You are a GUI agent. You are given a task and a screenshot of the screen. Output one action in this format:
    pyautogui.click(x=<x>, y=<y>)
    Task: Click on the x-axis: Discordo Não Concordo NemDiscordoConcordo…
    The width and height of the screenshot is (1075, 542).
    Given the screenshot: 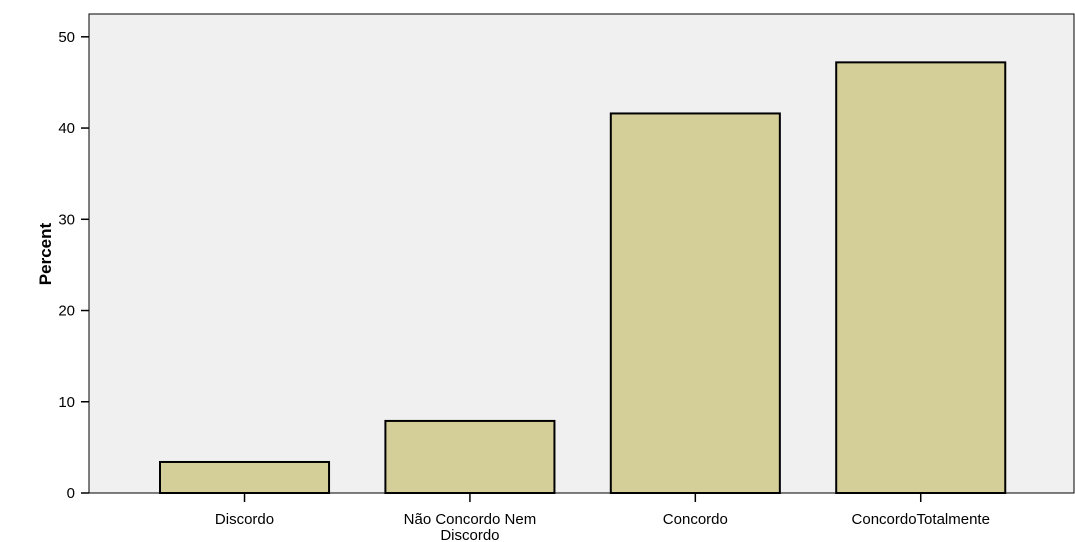 What is the action you would take?
    pyautogui.click(x=602, y=517)
    